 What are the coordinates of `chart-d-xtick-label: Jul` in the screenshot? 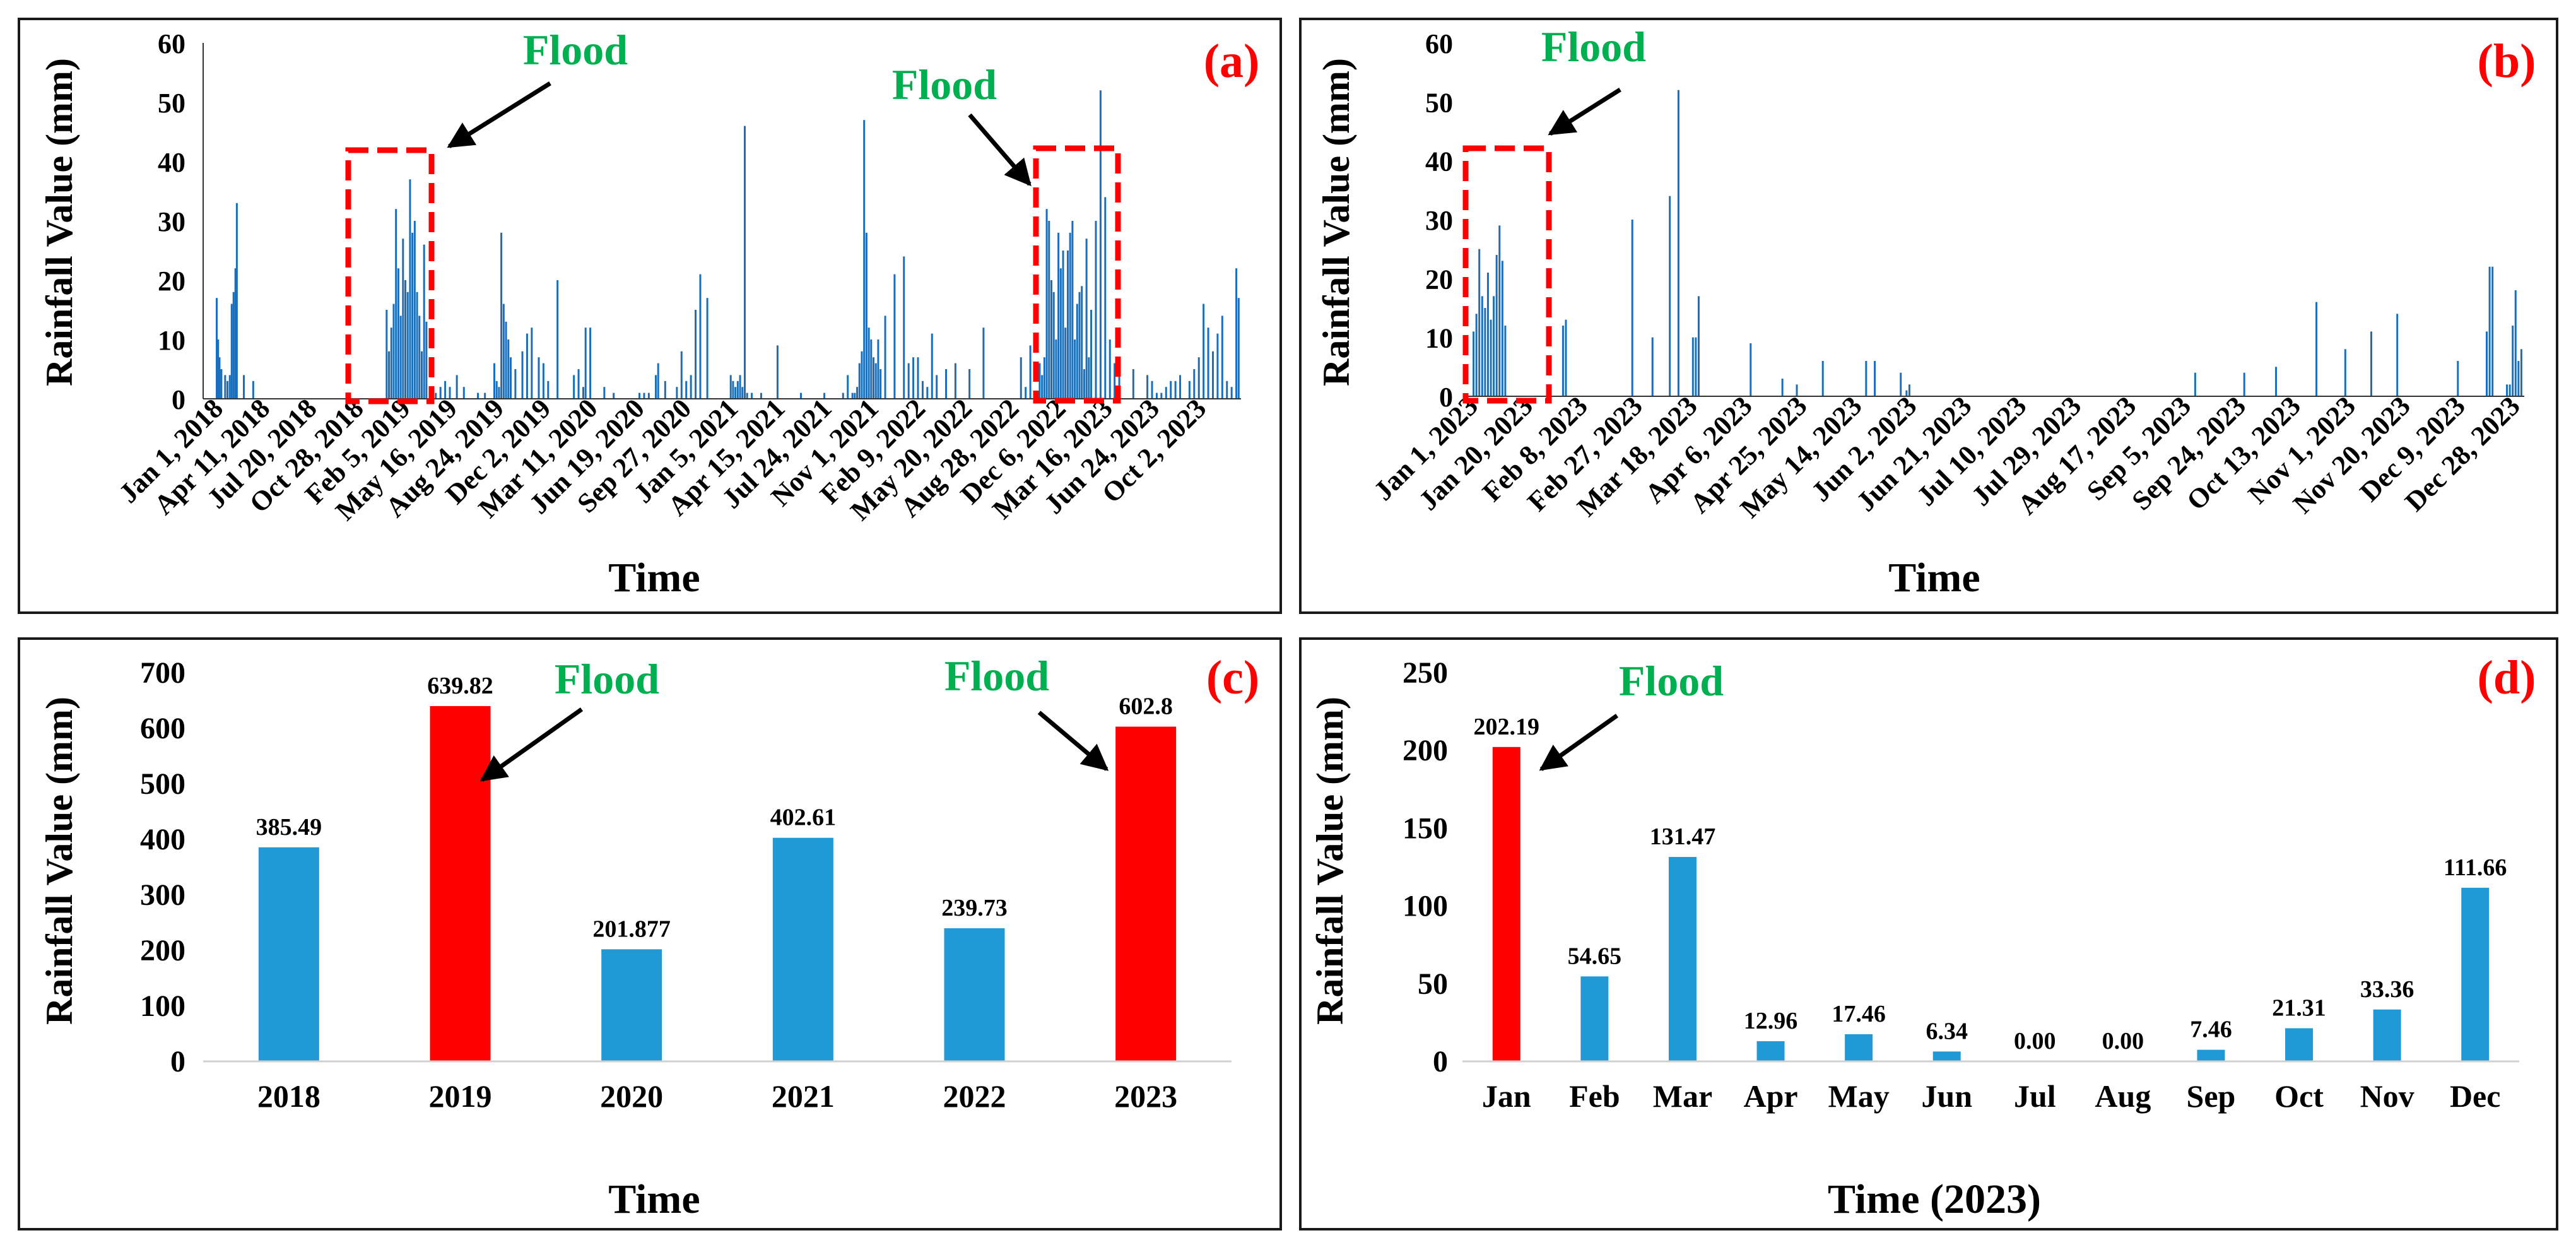 It's located at (2035, 1096).